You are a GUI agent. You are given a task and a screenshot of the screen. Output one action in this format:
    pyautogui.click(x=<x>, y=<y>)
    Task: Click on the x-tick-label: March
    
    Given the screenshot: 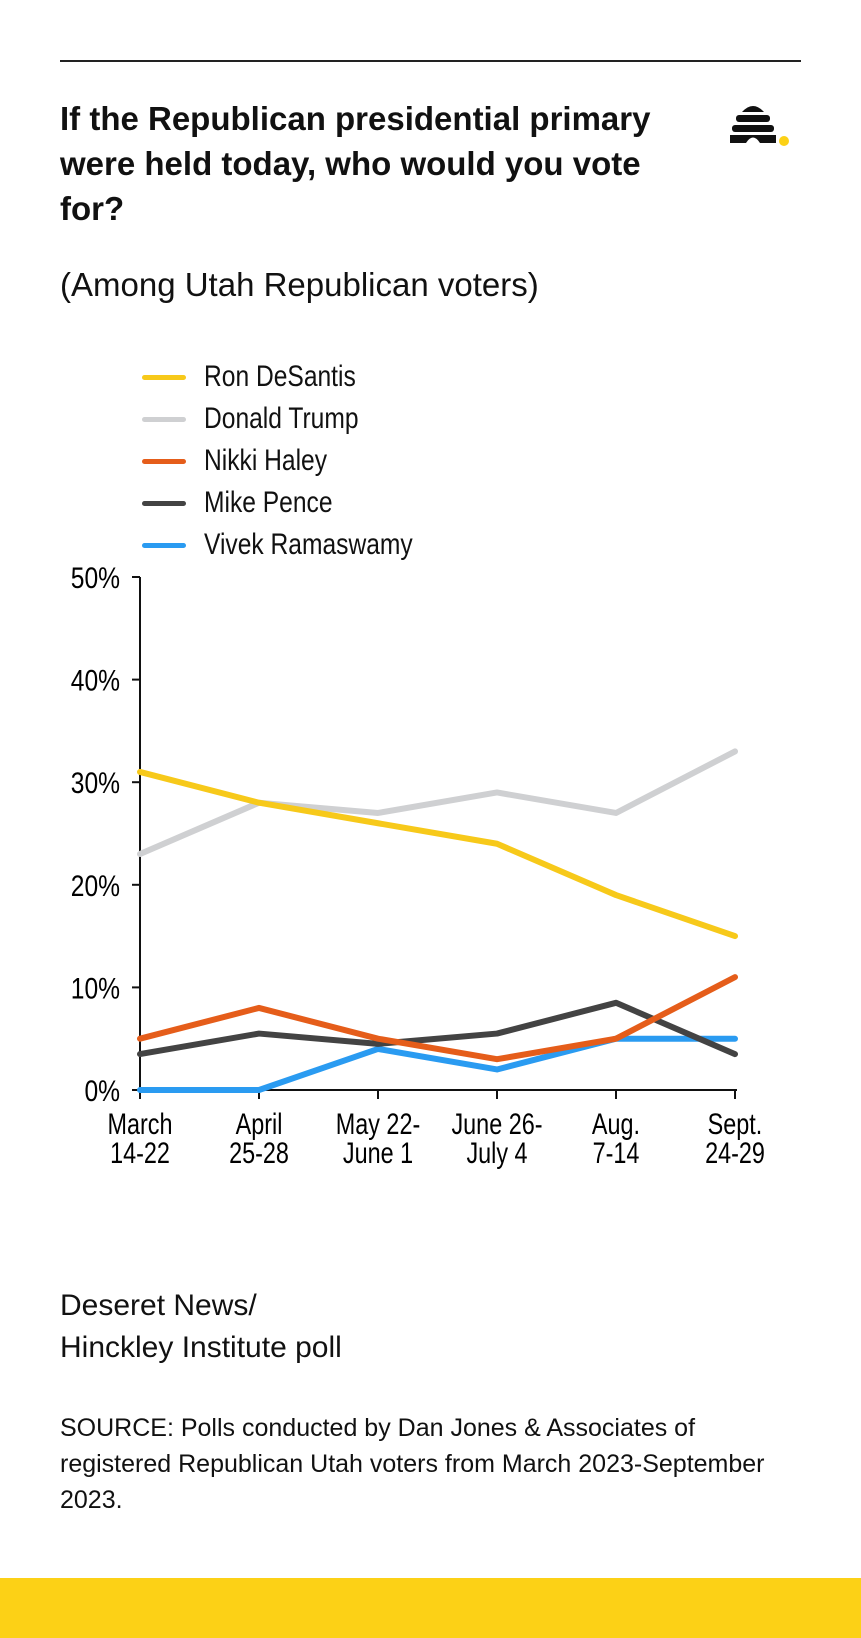 What is the action you would take?
    pyautogui.click(x=140, y=1123)
    